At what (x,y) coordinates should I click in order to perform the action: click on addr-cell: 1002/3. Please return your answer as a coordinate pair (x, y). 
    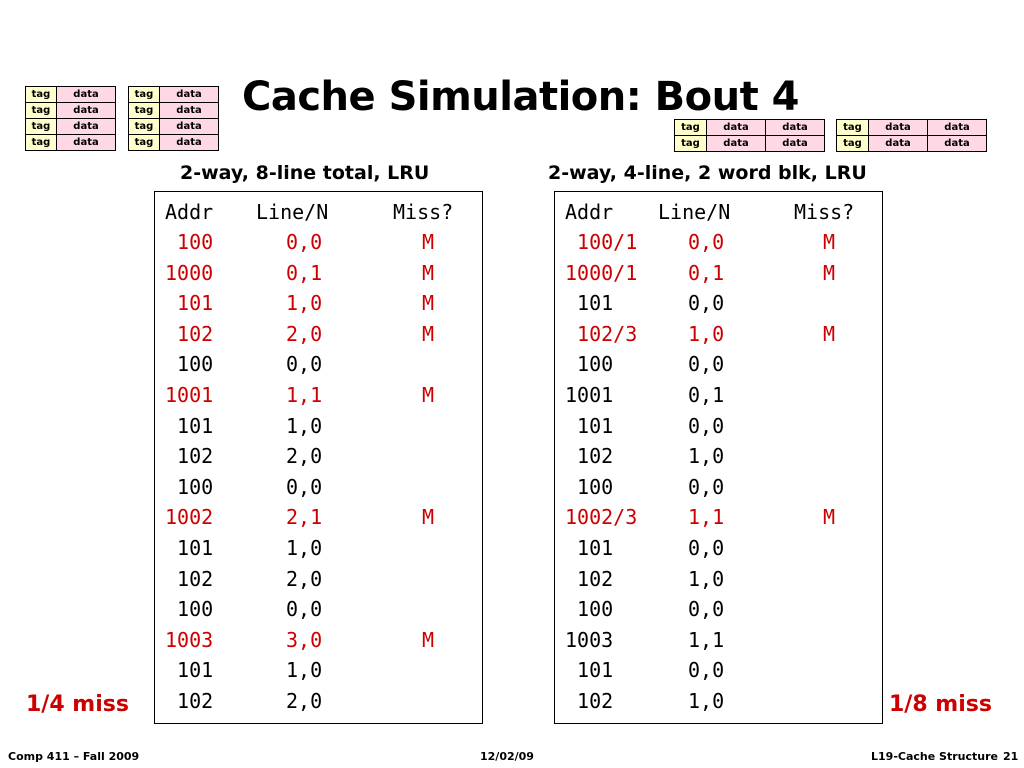
    Looking at the image, I should click on (601, 517).